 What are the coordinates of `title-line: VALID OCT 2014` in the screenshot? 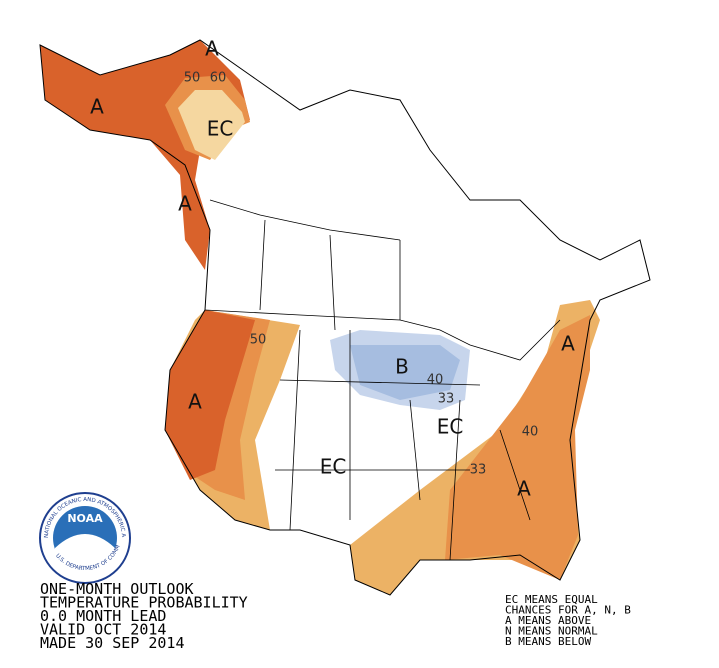 It's located at (103, 630).